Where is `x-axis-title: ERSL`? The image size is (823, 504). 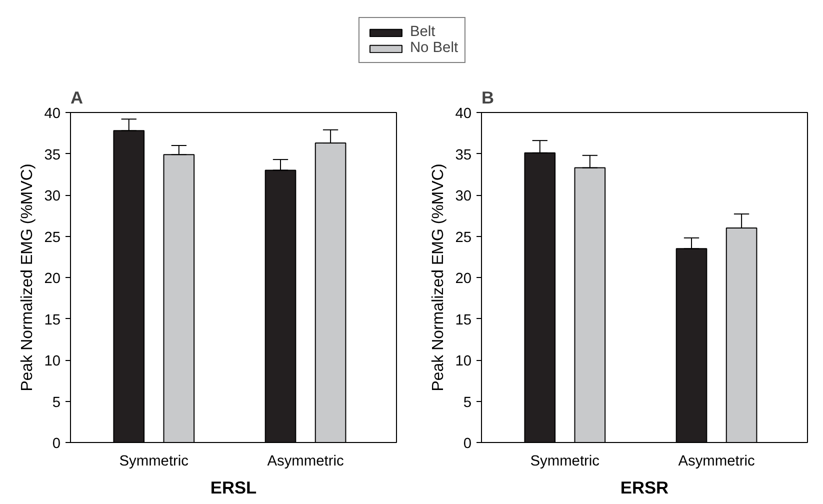 x-axis-title: ERSL is located at coordinates (234, 488).